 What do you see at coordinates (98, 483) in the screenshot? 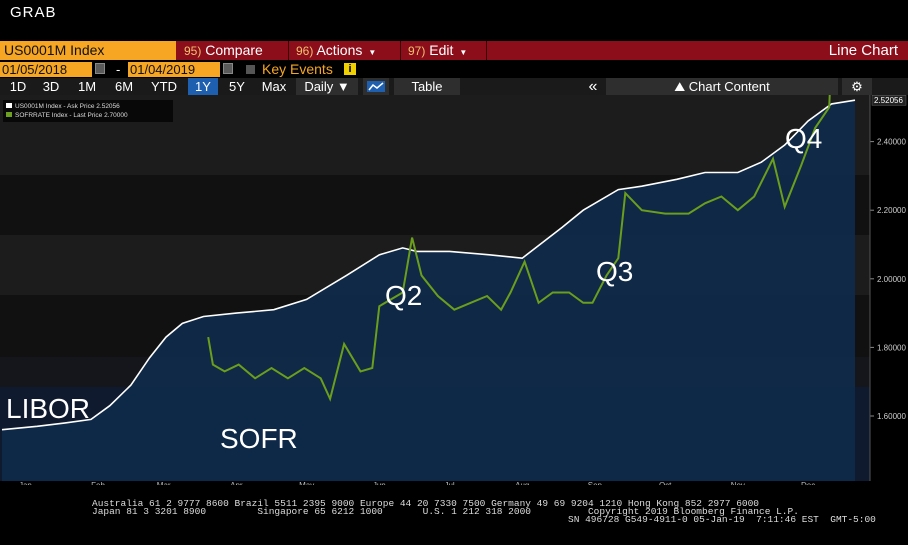
I see `x-tick-label: Feb` at bounding box center [98, 483].